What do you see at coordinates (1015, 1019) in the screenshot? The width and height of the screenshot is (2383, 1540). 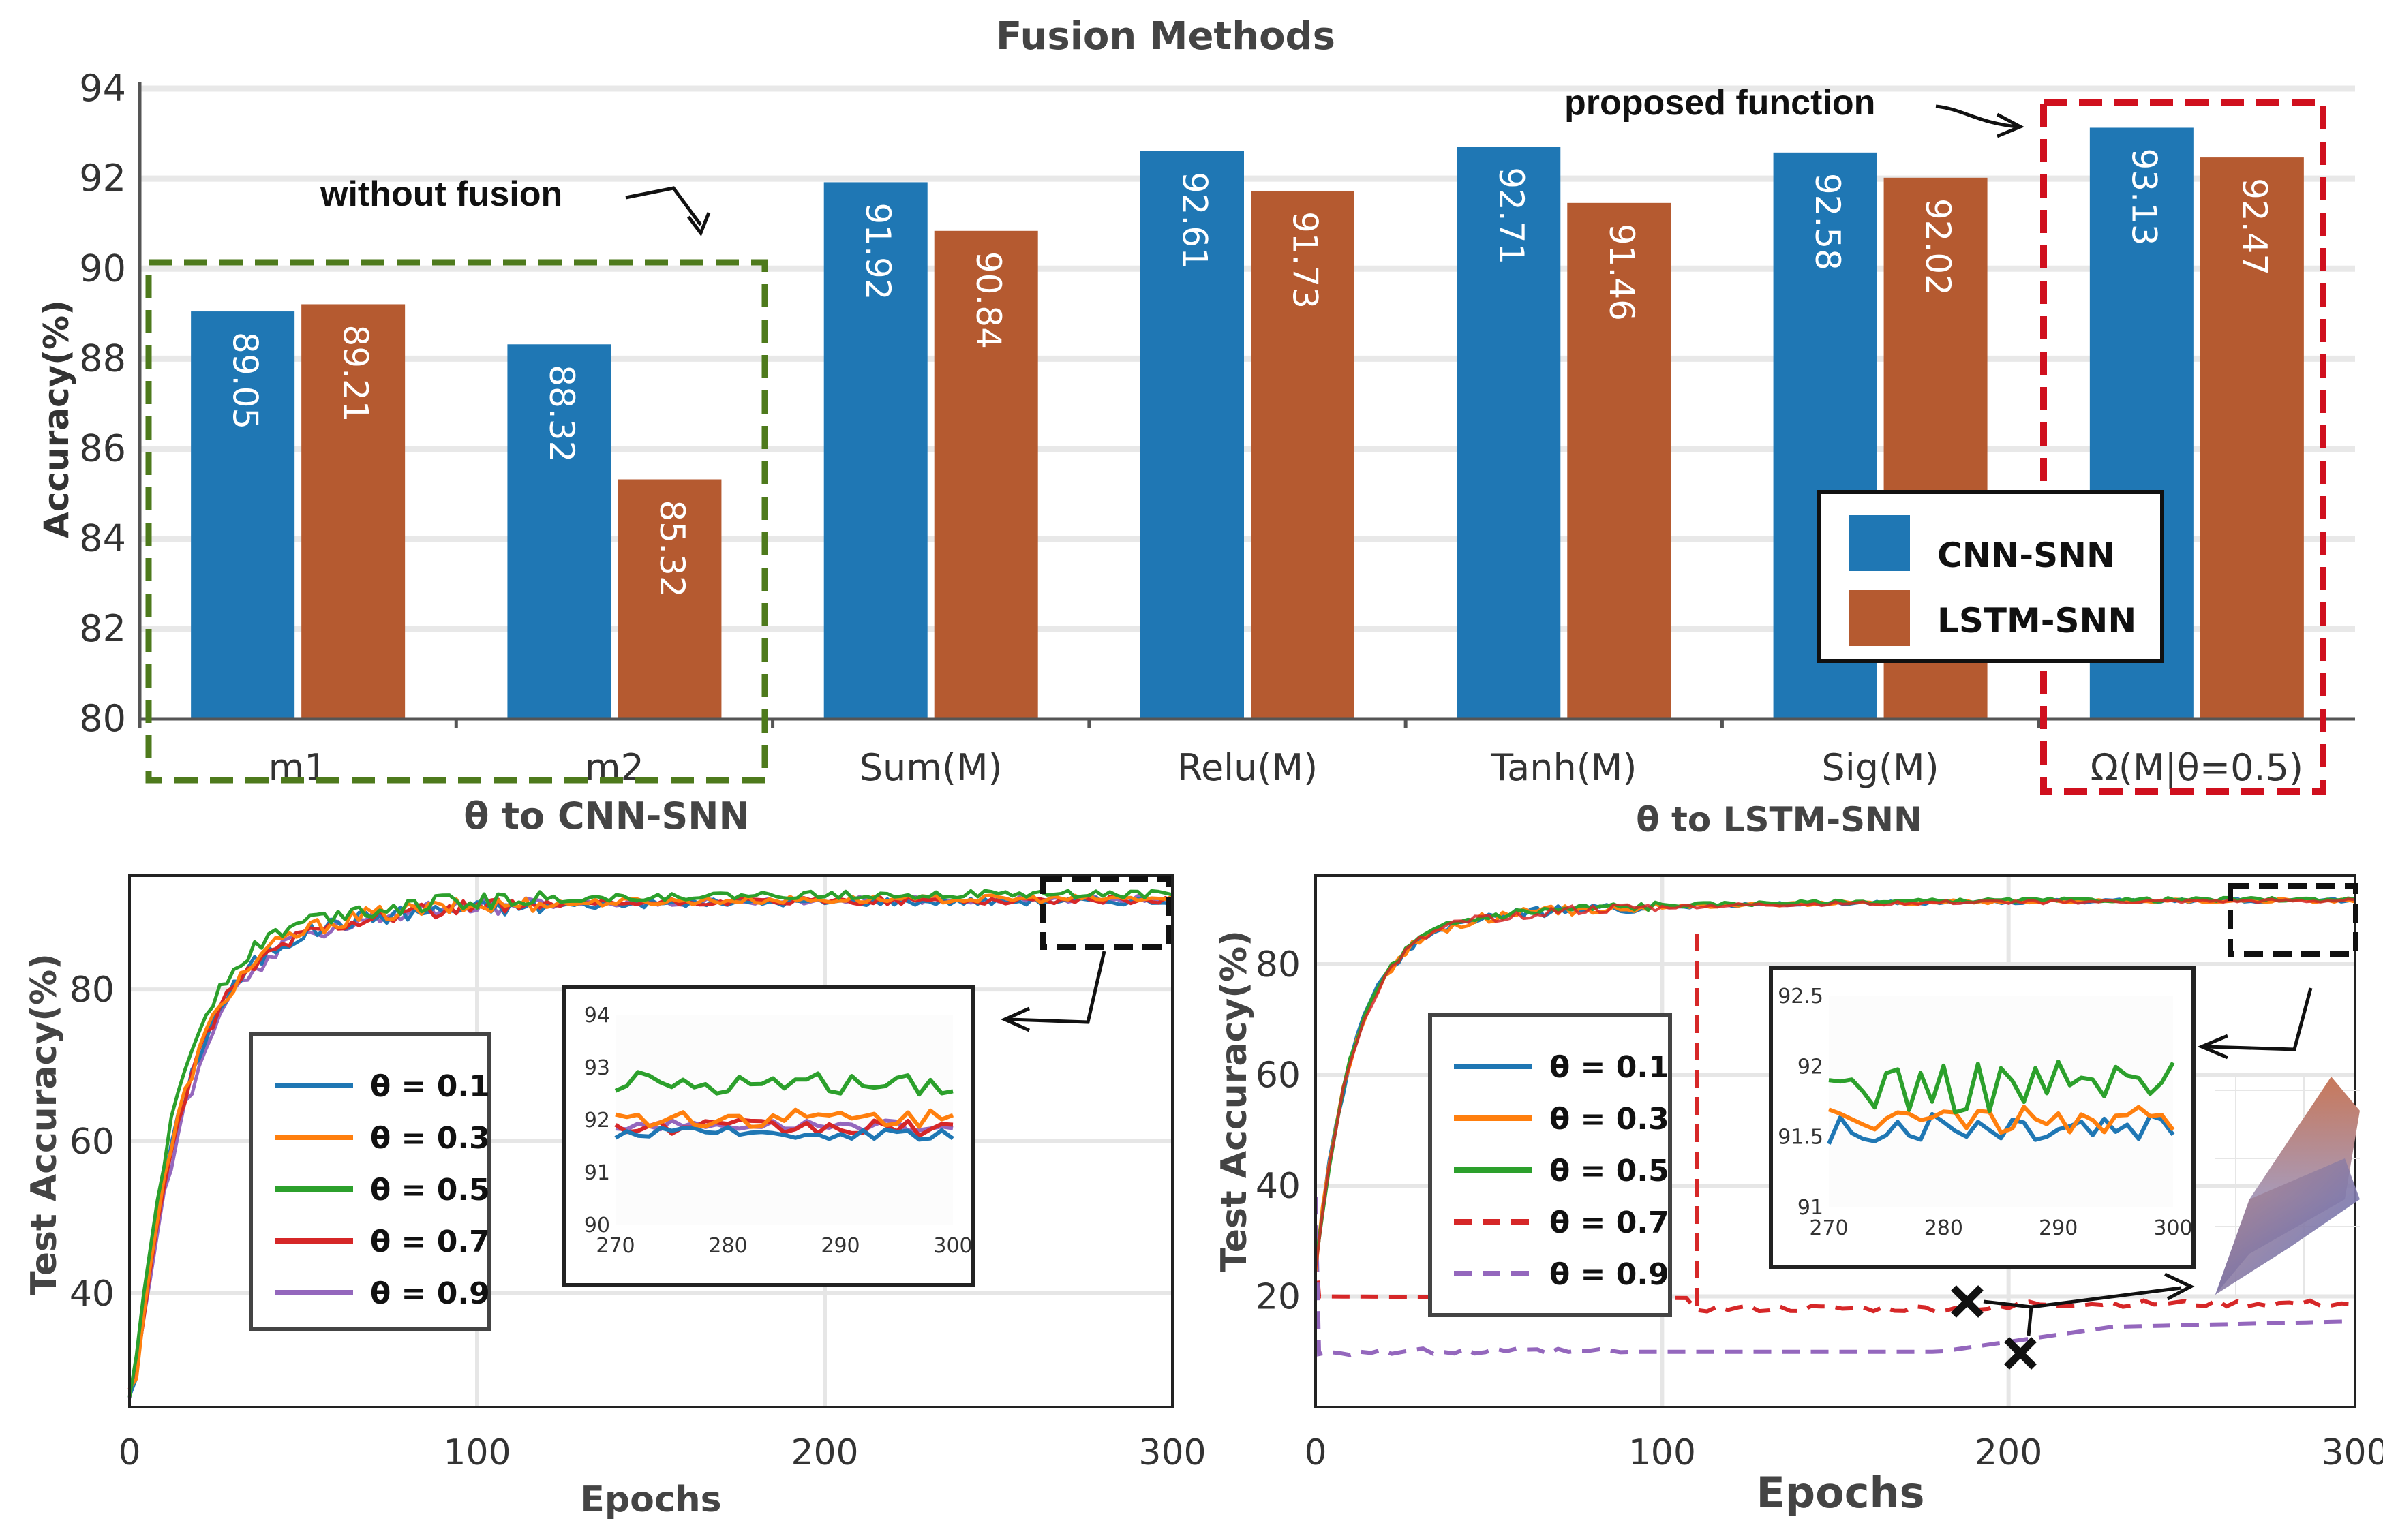 I see `left-zoom-arrowhead` at bounding box center [1015, 1019].